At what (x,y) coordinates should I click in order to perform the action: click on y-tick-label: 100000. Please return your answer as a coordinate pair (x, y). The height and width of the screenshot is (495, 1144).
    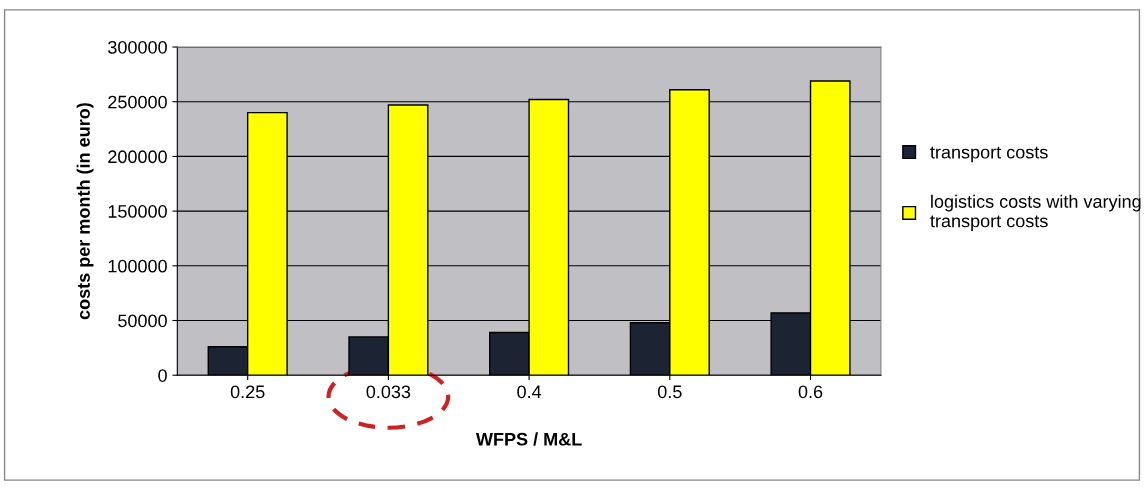
    Looking at the image, I should click on (137, 266).